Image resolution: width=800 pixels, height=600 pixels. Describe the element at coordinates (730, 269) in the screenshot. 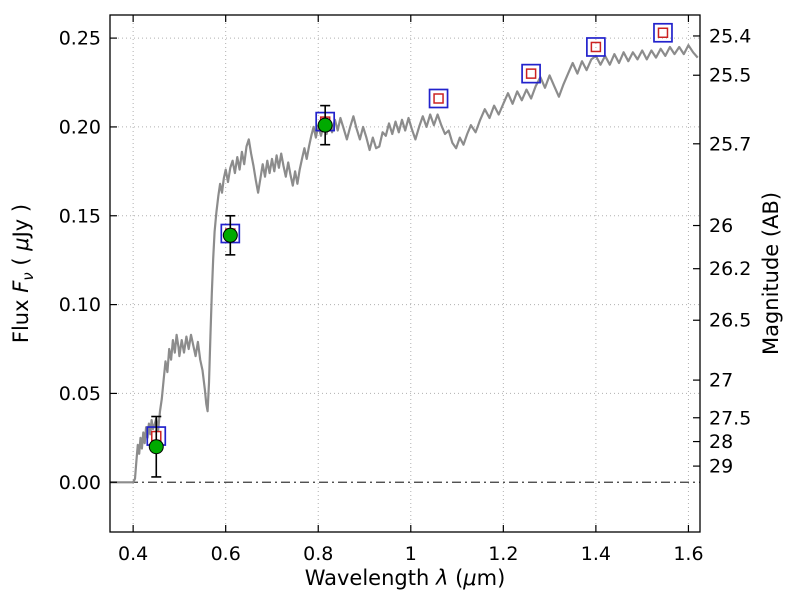

I see `y-tick-label-right: 26.2` at that location.